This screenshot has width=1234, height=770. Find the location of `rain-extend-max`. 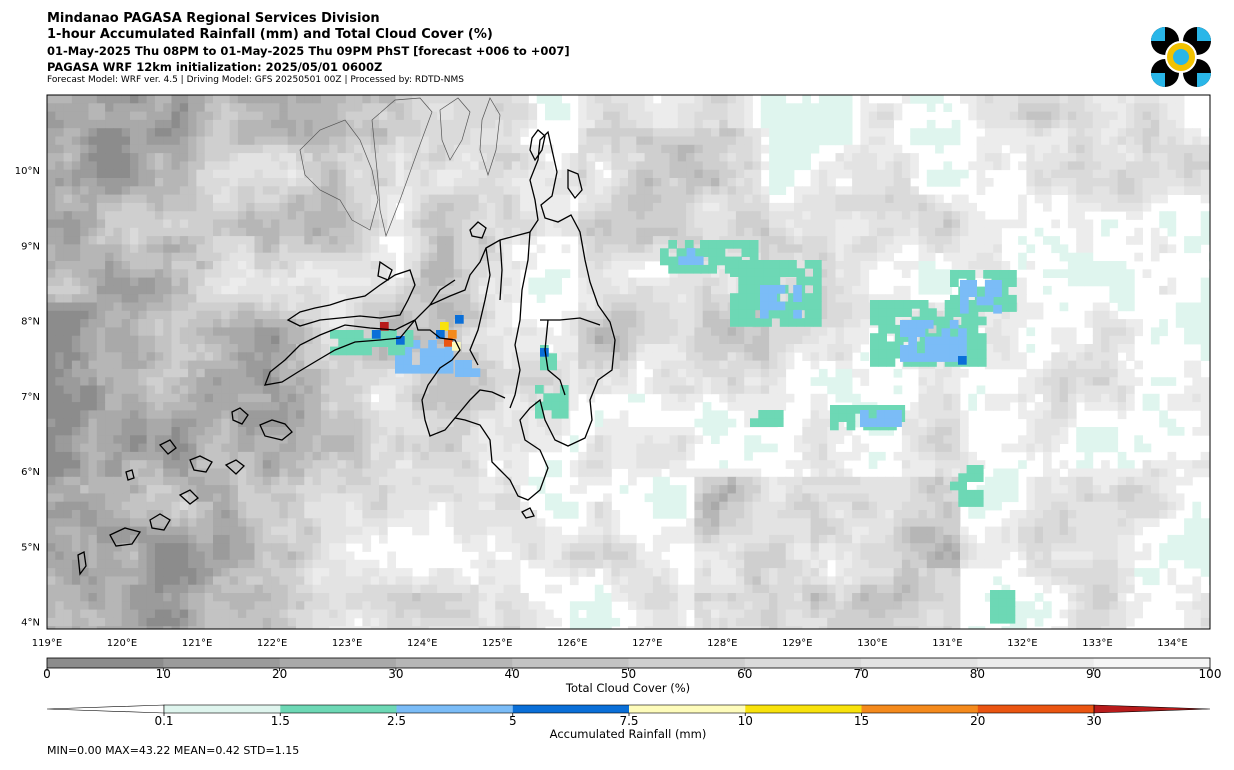

rain-extend-max is located at coordinates (1152, 709).